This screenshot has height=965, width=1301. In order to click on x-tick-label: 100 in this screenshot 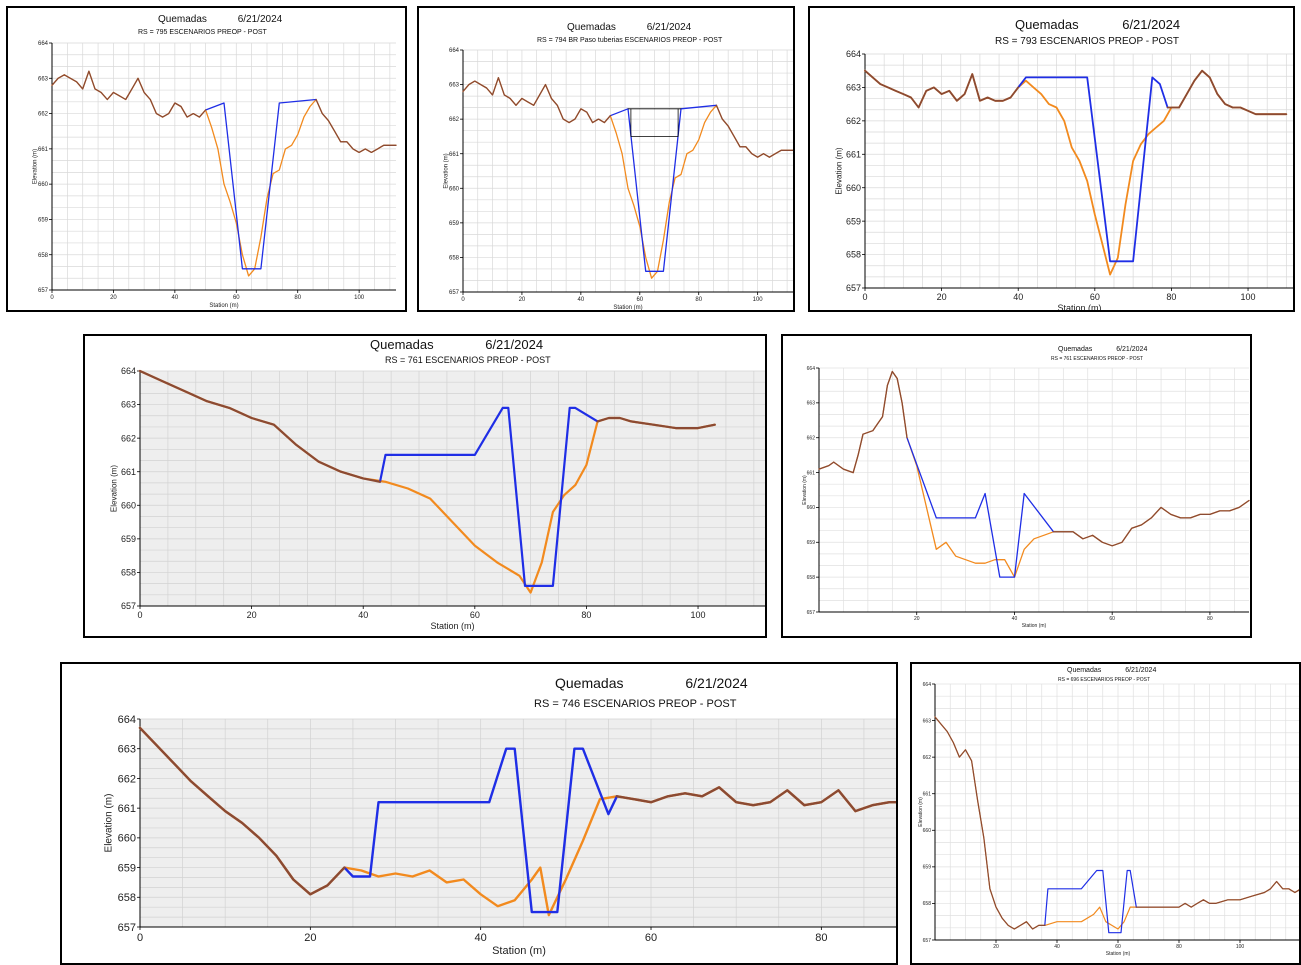, I will do `click(1248, 297)`.